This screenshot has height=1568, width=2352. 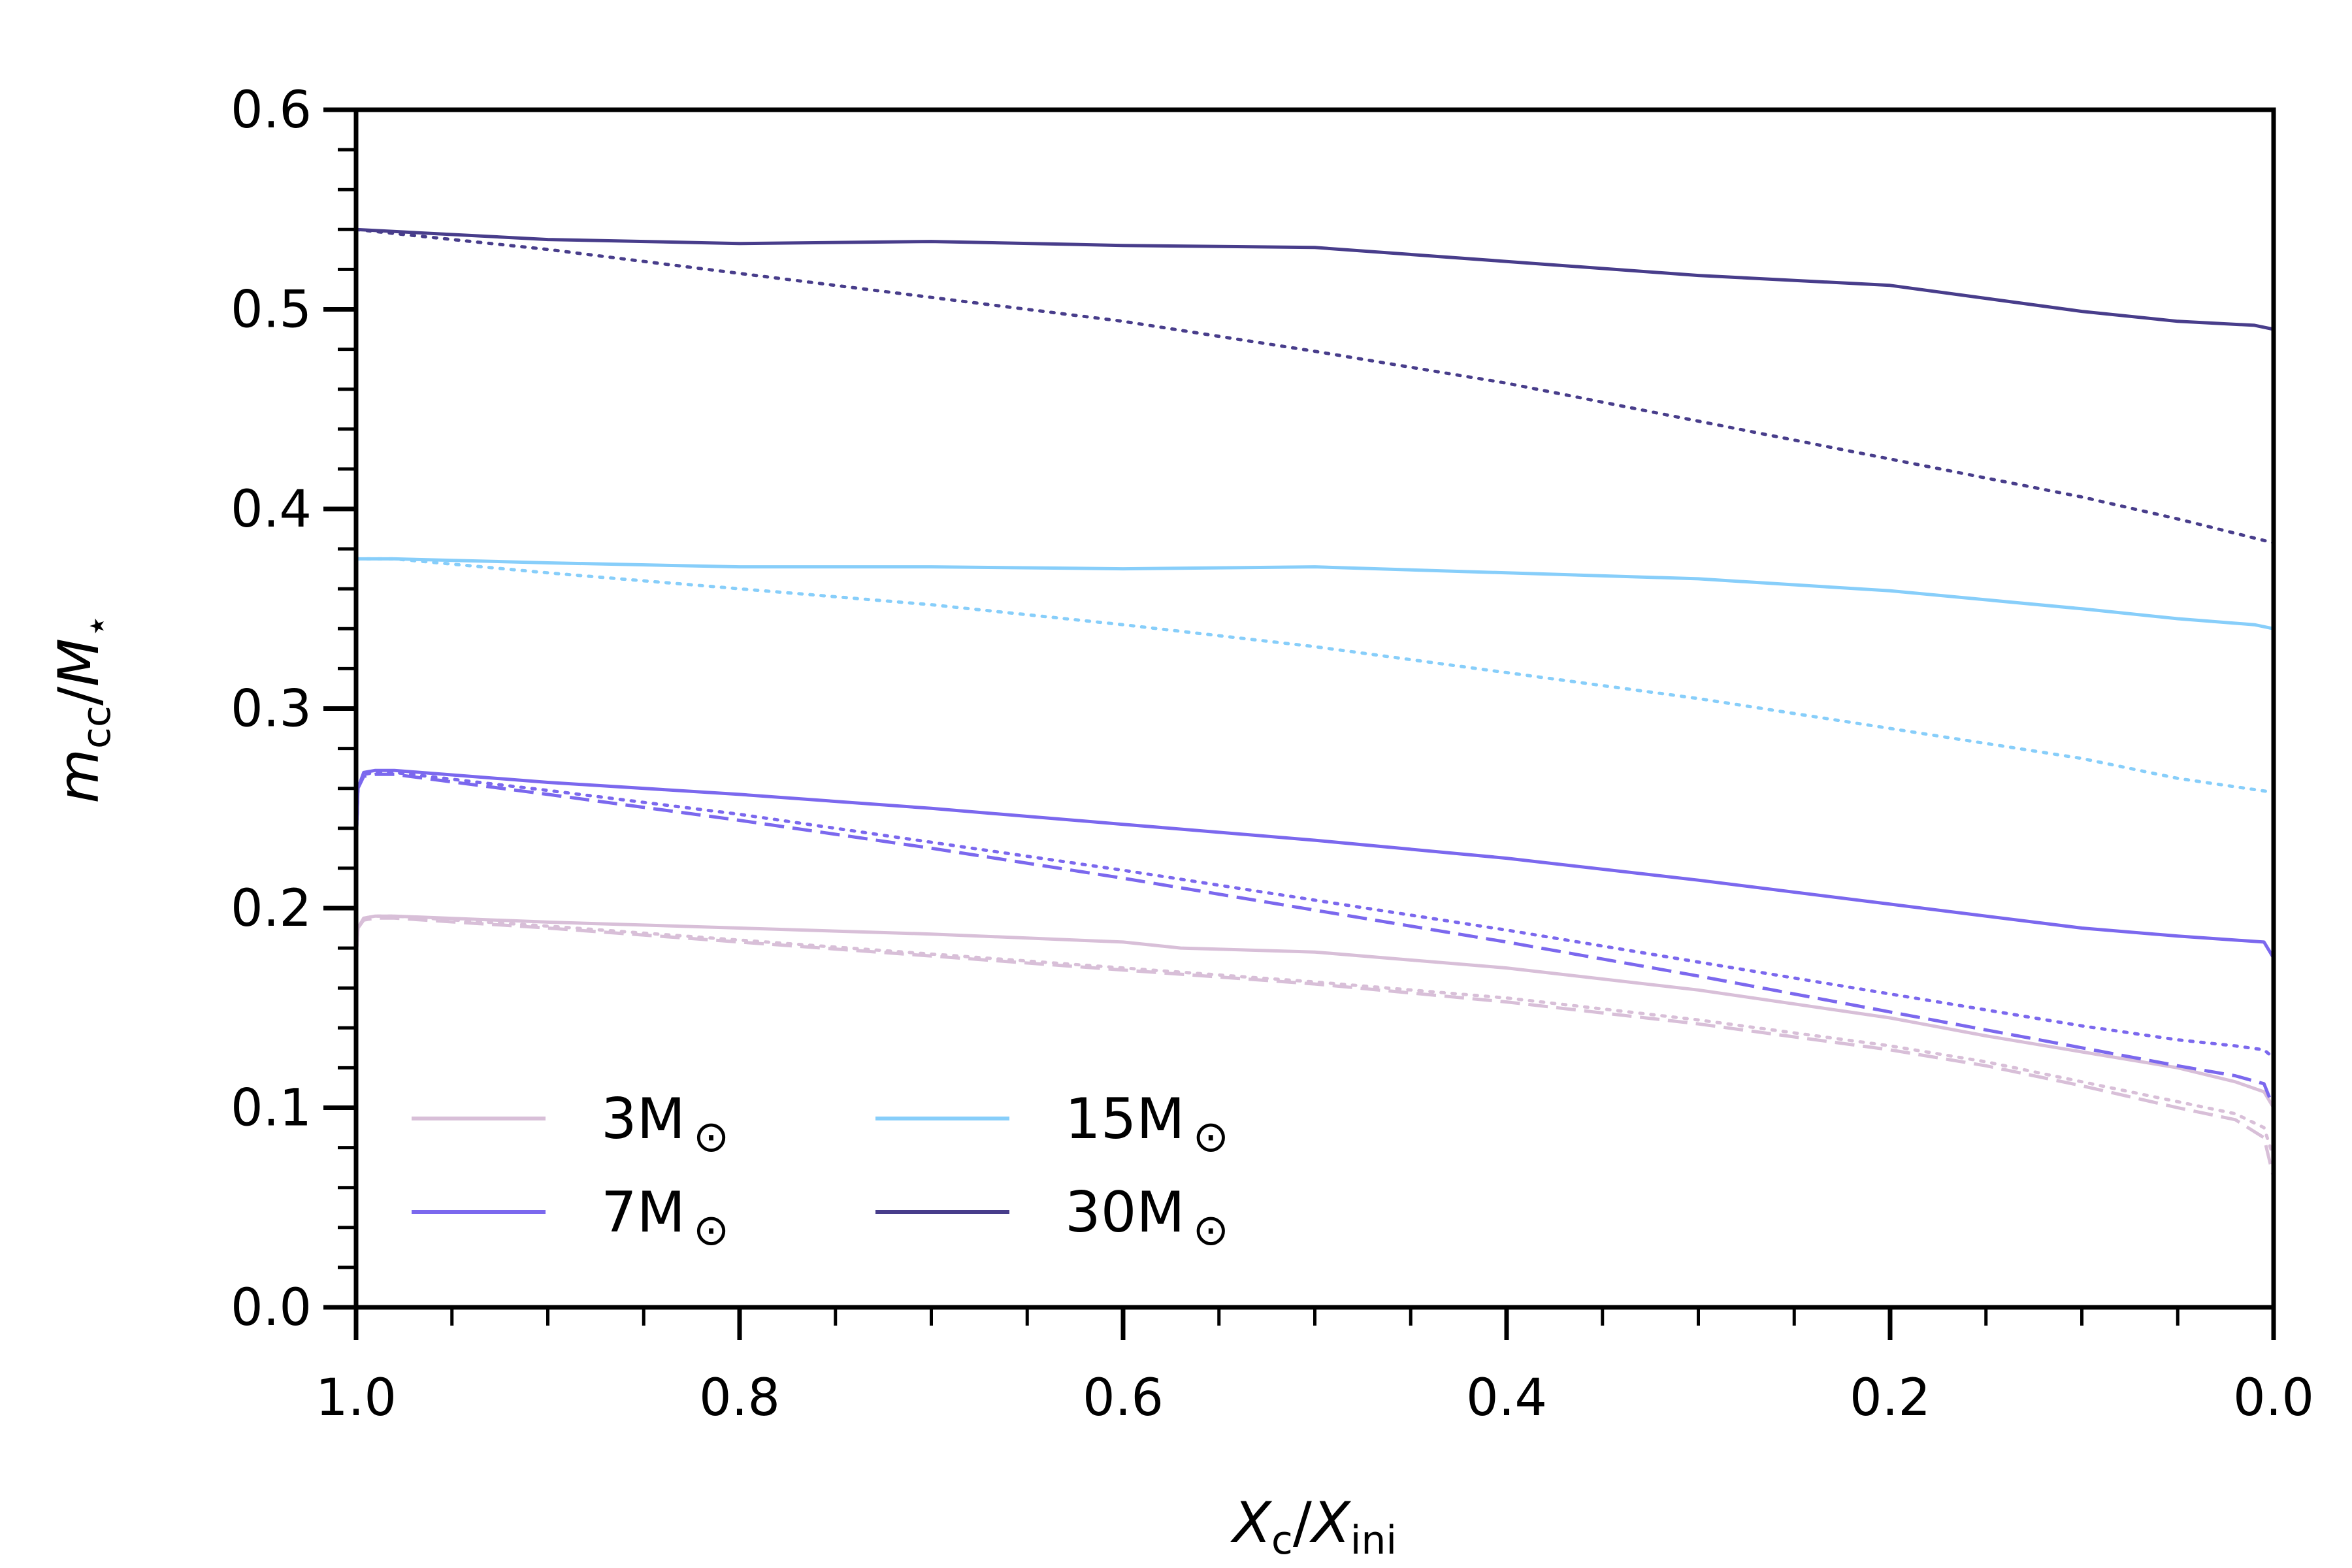 I want to click on y-tick-label: 0.3, so click(x=271, y=709).